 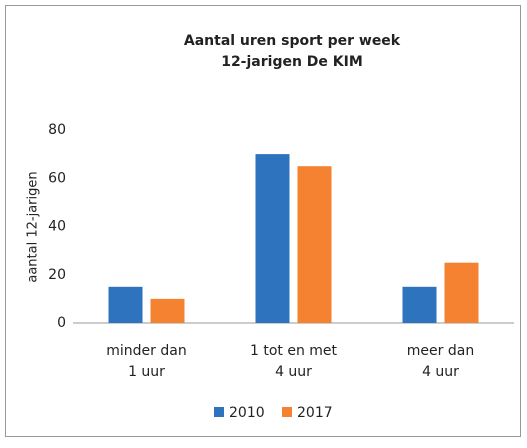 I want to click on legend-label: 2010, so click(x=247, y=413).